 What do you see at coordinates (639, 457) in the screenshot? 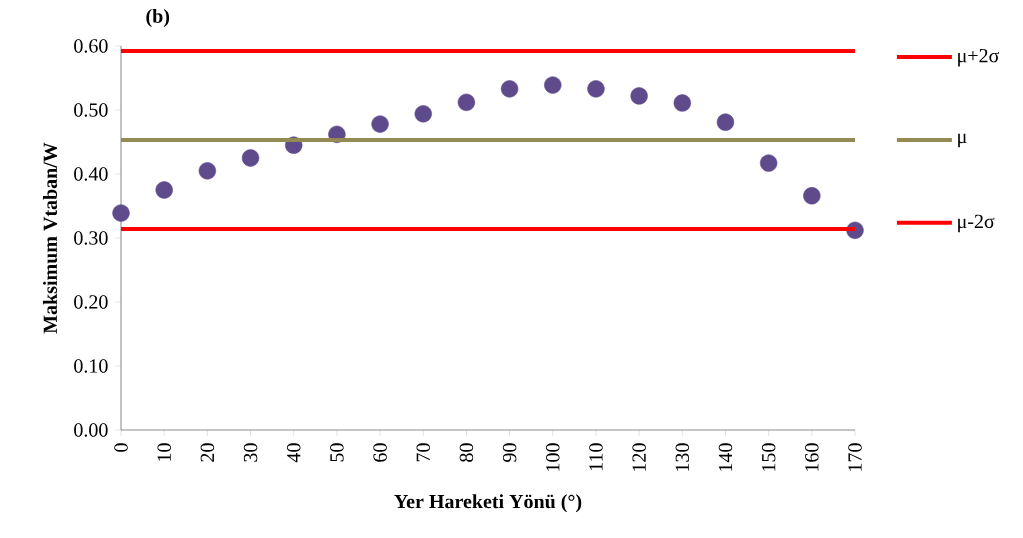
I see `x-tick-label: 120` at bounding box center [639, 457].